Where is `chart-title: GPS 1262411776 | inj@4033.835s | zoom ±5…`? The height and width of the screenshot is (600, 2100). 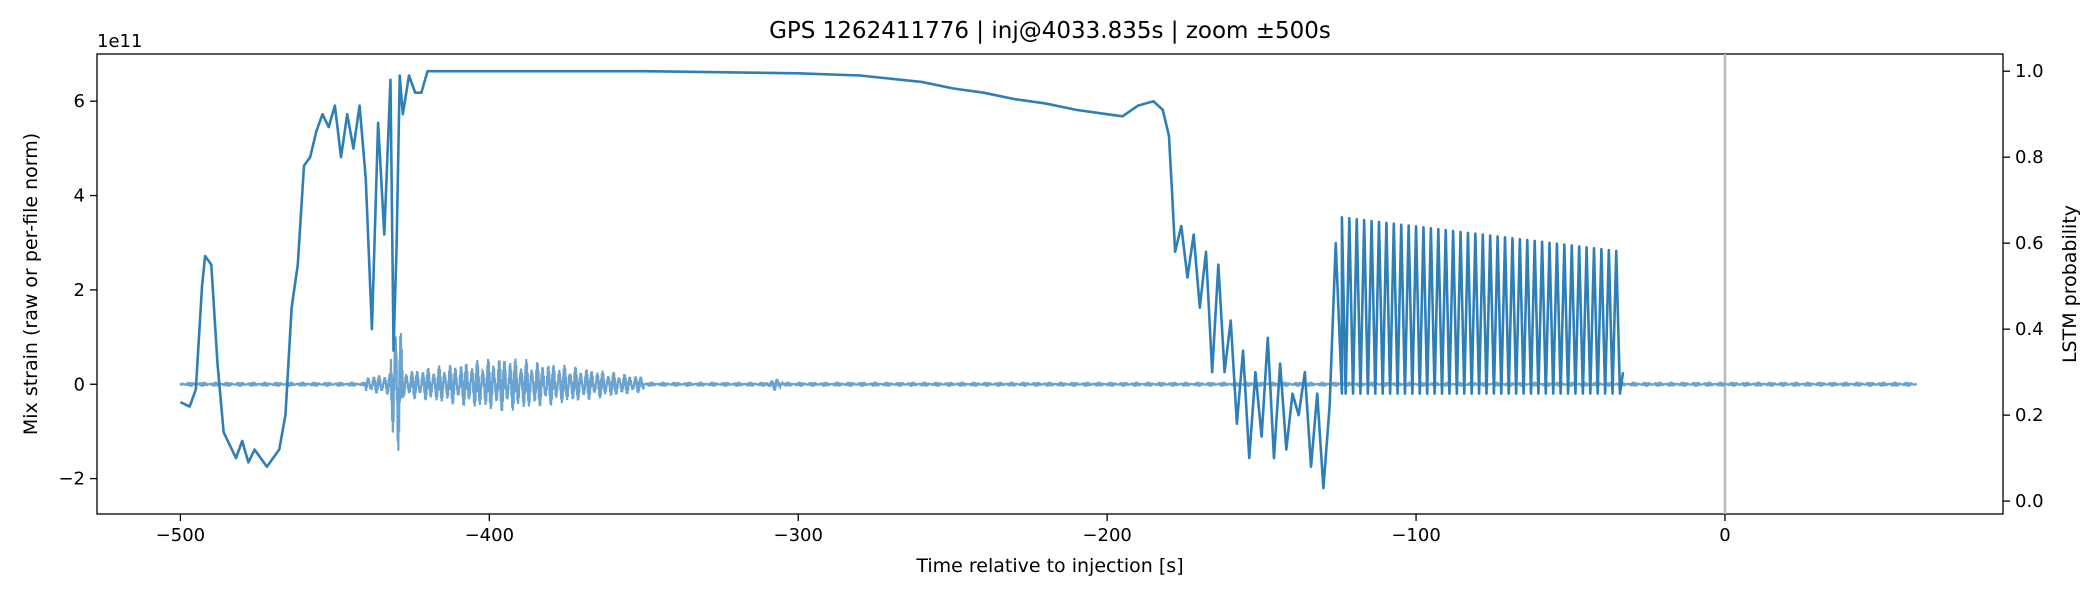
chart-title: GPS 1262411776 | inj@4033.835s | zoom ±5… is located at coordinates (1050, 31).